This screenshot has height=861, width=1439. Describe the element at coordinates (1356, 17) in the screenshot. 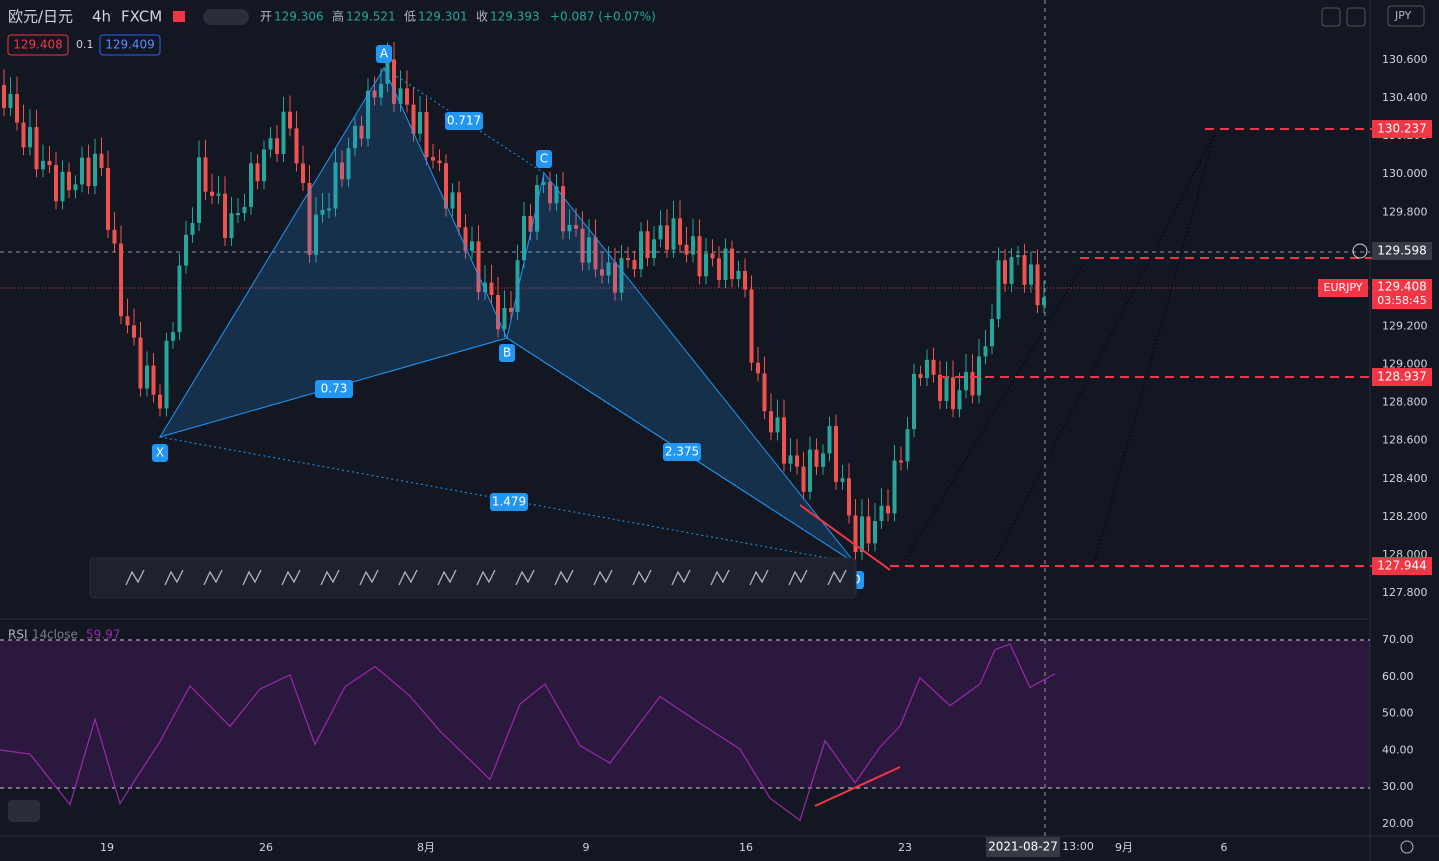

I see `btn-refresh` at that location.